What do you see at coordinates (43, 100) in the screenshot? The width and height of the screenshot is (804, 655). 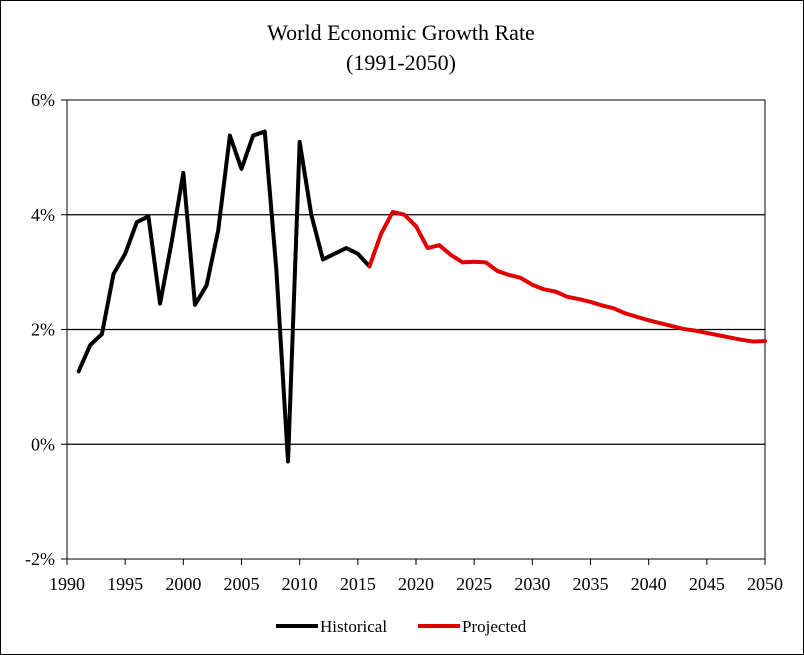 I see `y-tick-label: 6%` at bounding box center [43, 100].